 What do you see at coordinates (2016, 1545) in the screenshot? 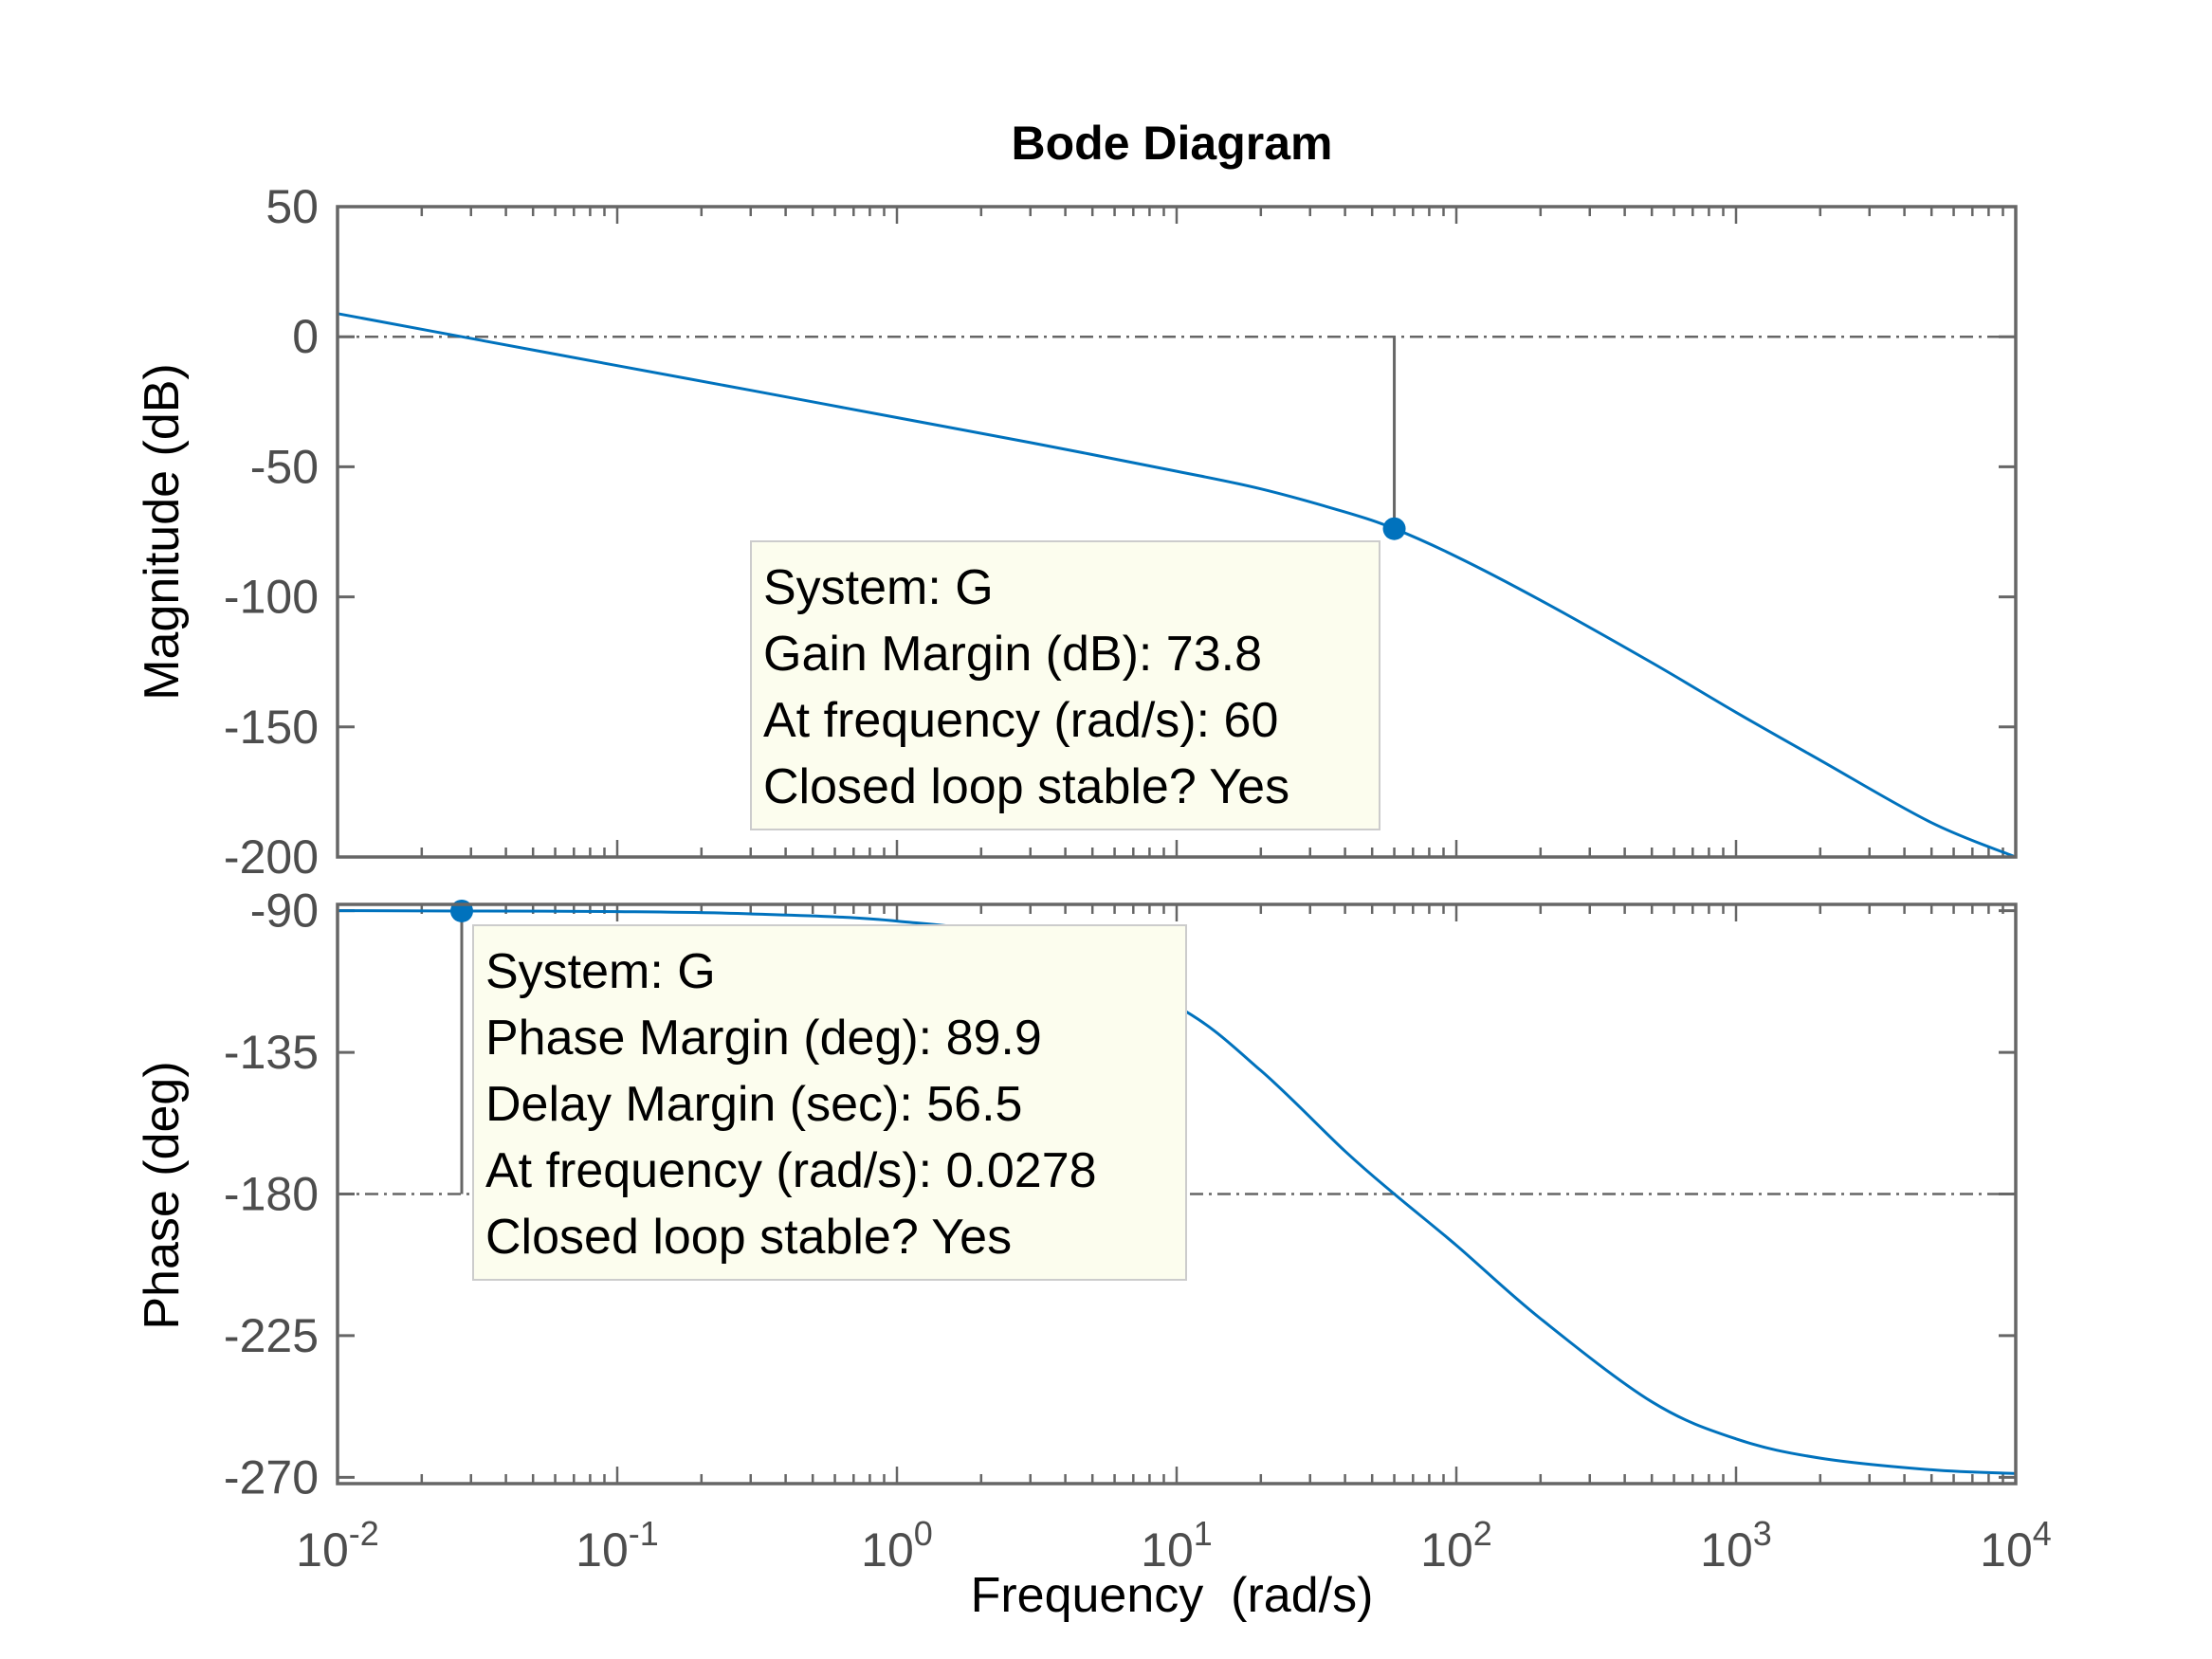
I see `x-tick-label: 10⁴` at bounding box center [2016, 1545].